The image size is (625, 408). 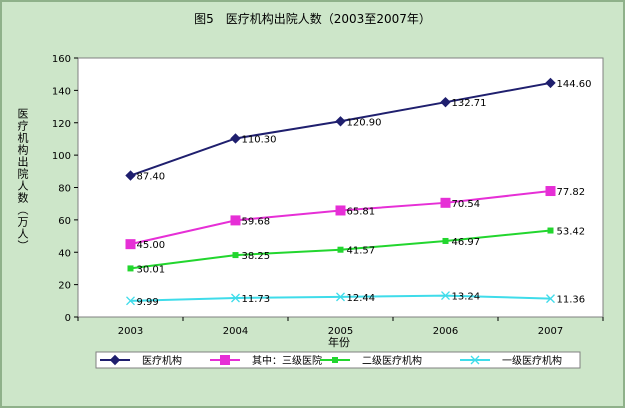 I want to click on series-3: 30.01 38.25 41.57 46.97 53.42, so click(x=356, y=251).